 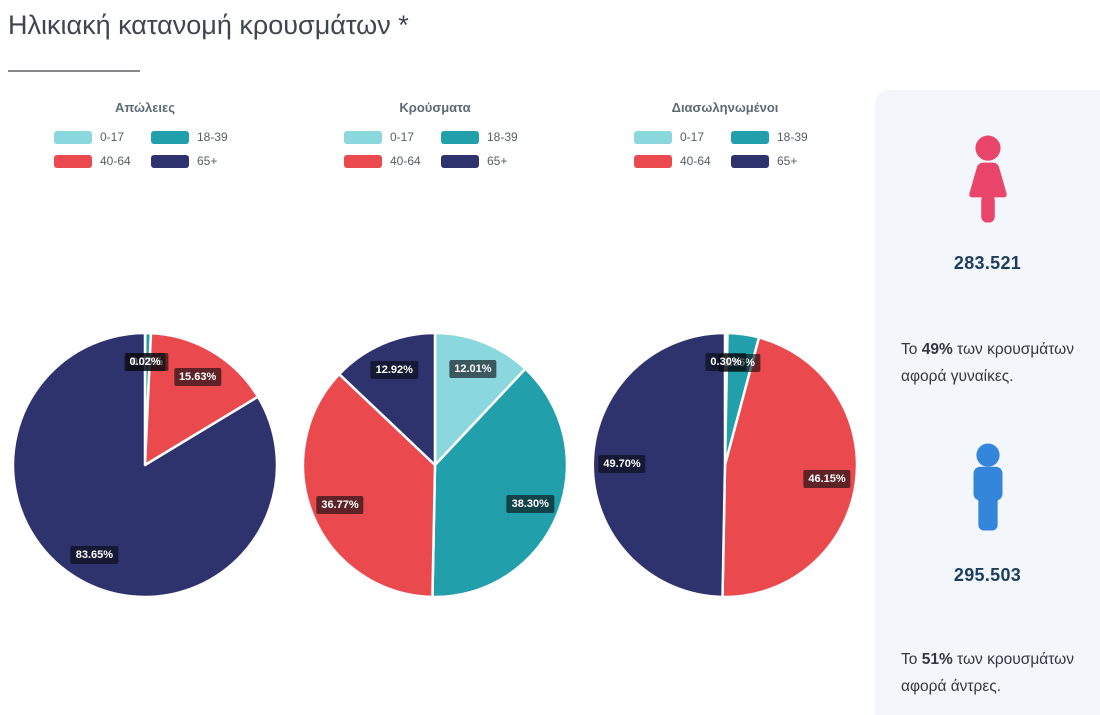 I want to click on male-count: 295.503, so click(x=987, y=575).